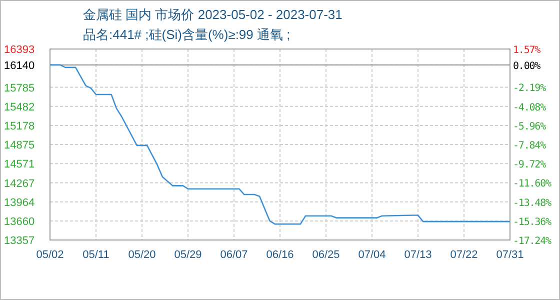 The image size is (560, 300). I want to click on x-tick-label: 07/04, so click(372, 255).